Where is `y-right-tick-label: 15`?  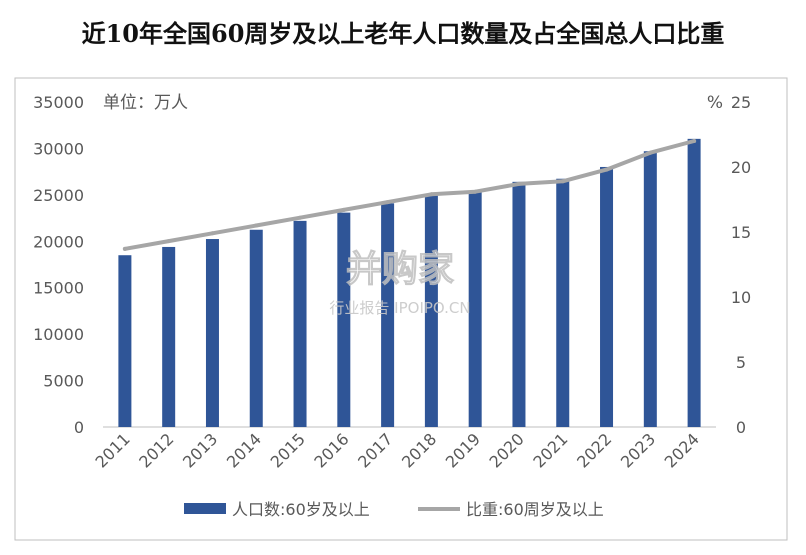
y-right-tick-label: 15 is located at coordinates (741, 232).